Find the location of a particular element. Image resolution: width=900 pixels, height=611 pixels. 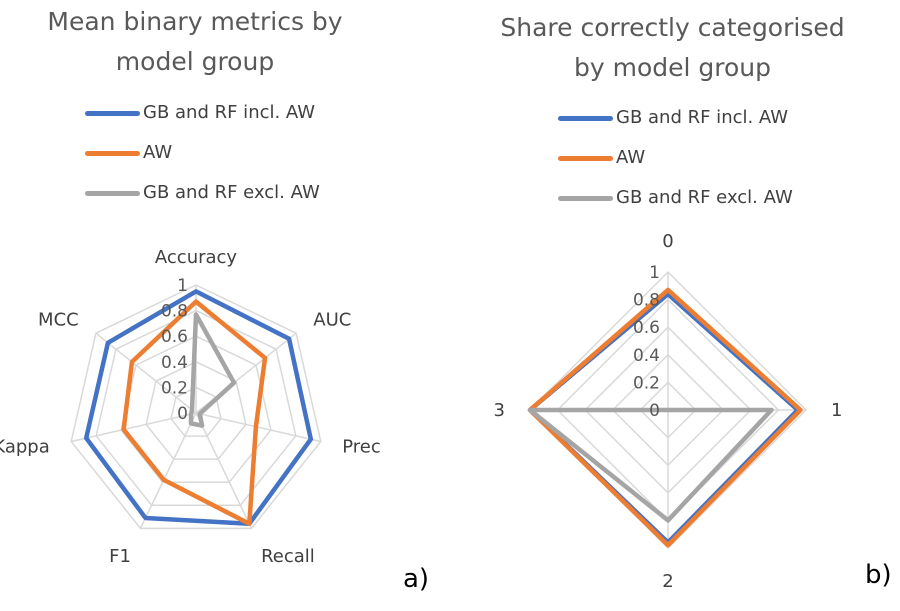

category-label: 0 is located at coordinates (667, 241).